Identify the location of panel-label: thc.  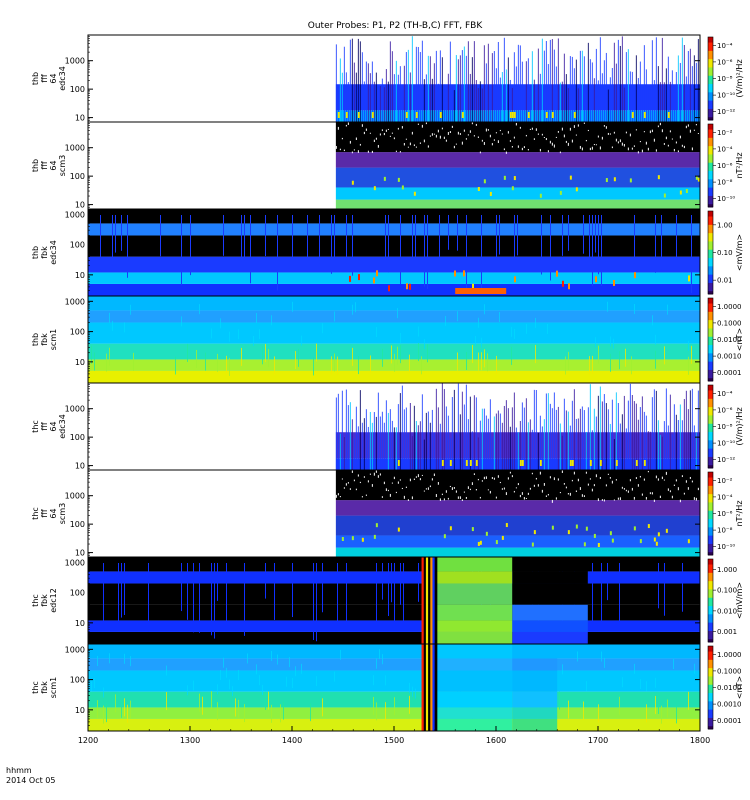
(35, 513).